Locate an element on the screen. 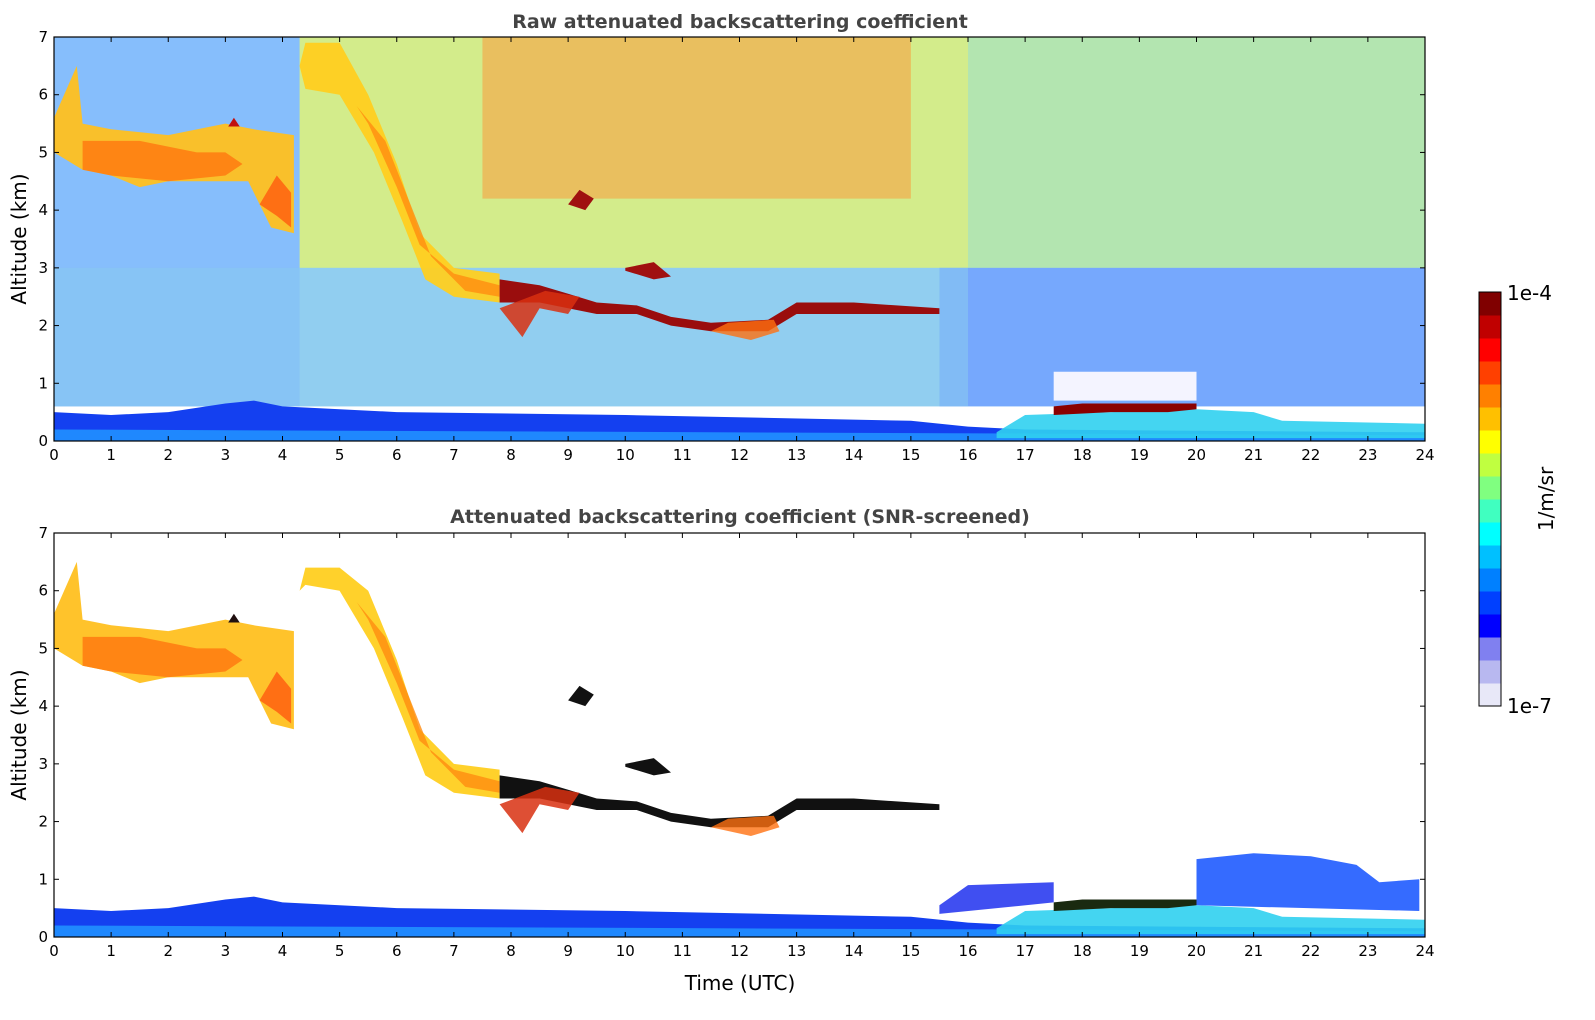  y-tick-label: 1 is located at coordinates (43, 383).